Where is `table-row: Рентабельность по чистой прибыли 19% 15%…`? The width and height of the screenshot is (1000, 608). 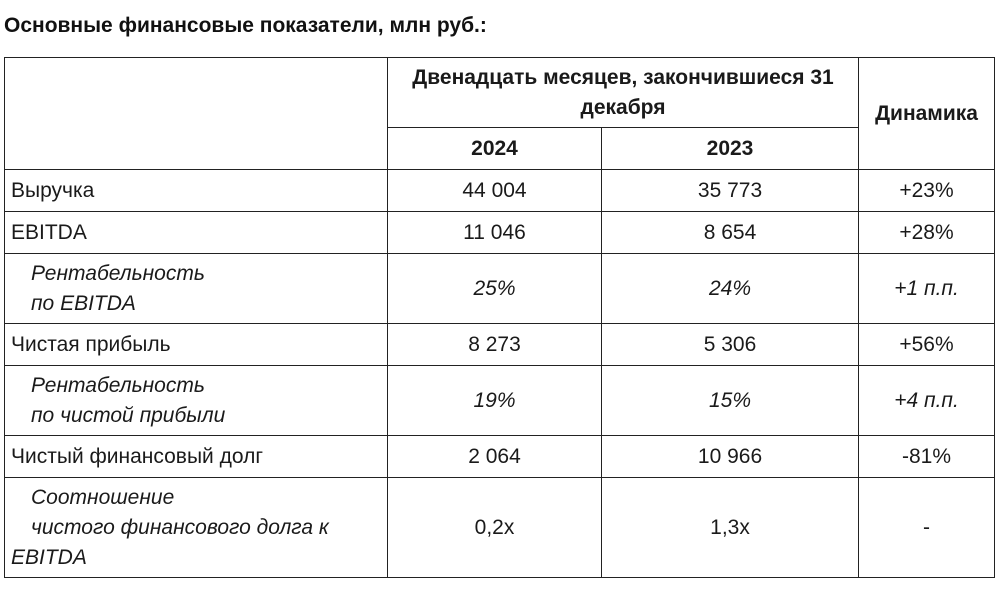 table-row: Рентабельность по чистой прибыли 19% 15%… is located at coordinates (500, 400).